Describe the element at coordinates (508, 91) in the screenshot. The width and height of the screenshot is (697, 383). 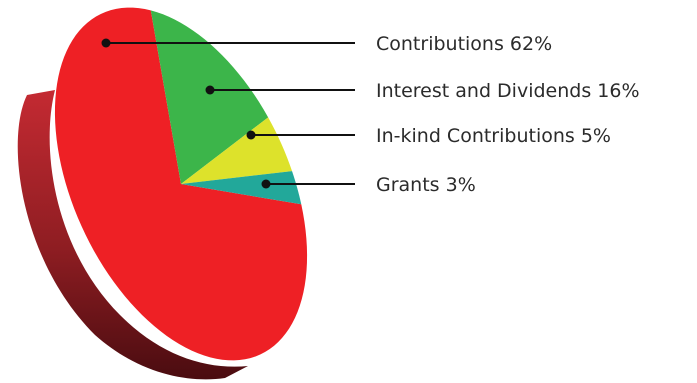
I see `legend-interest-and-dividends: Interest and Dividends 16%` at that location.